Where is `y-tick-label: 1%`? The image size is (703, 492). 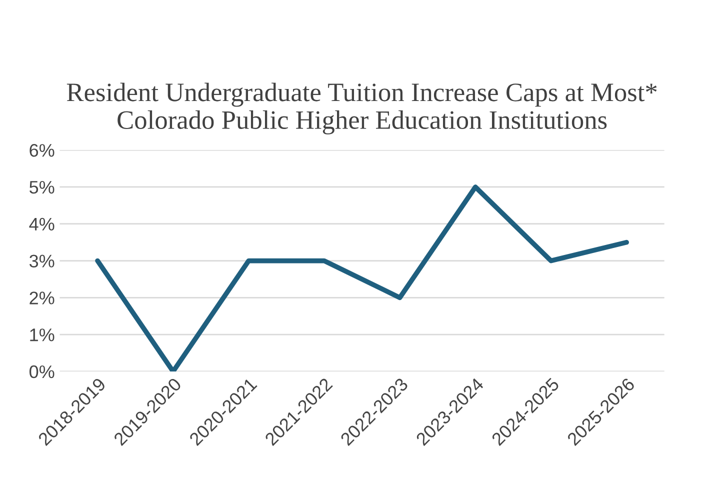
y-tick-label: 1% is located at coordinates (42, 335).